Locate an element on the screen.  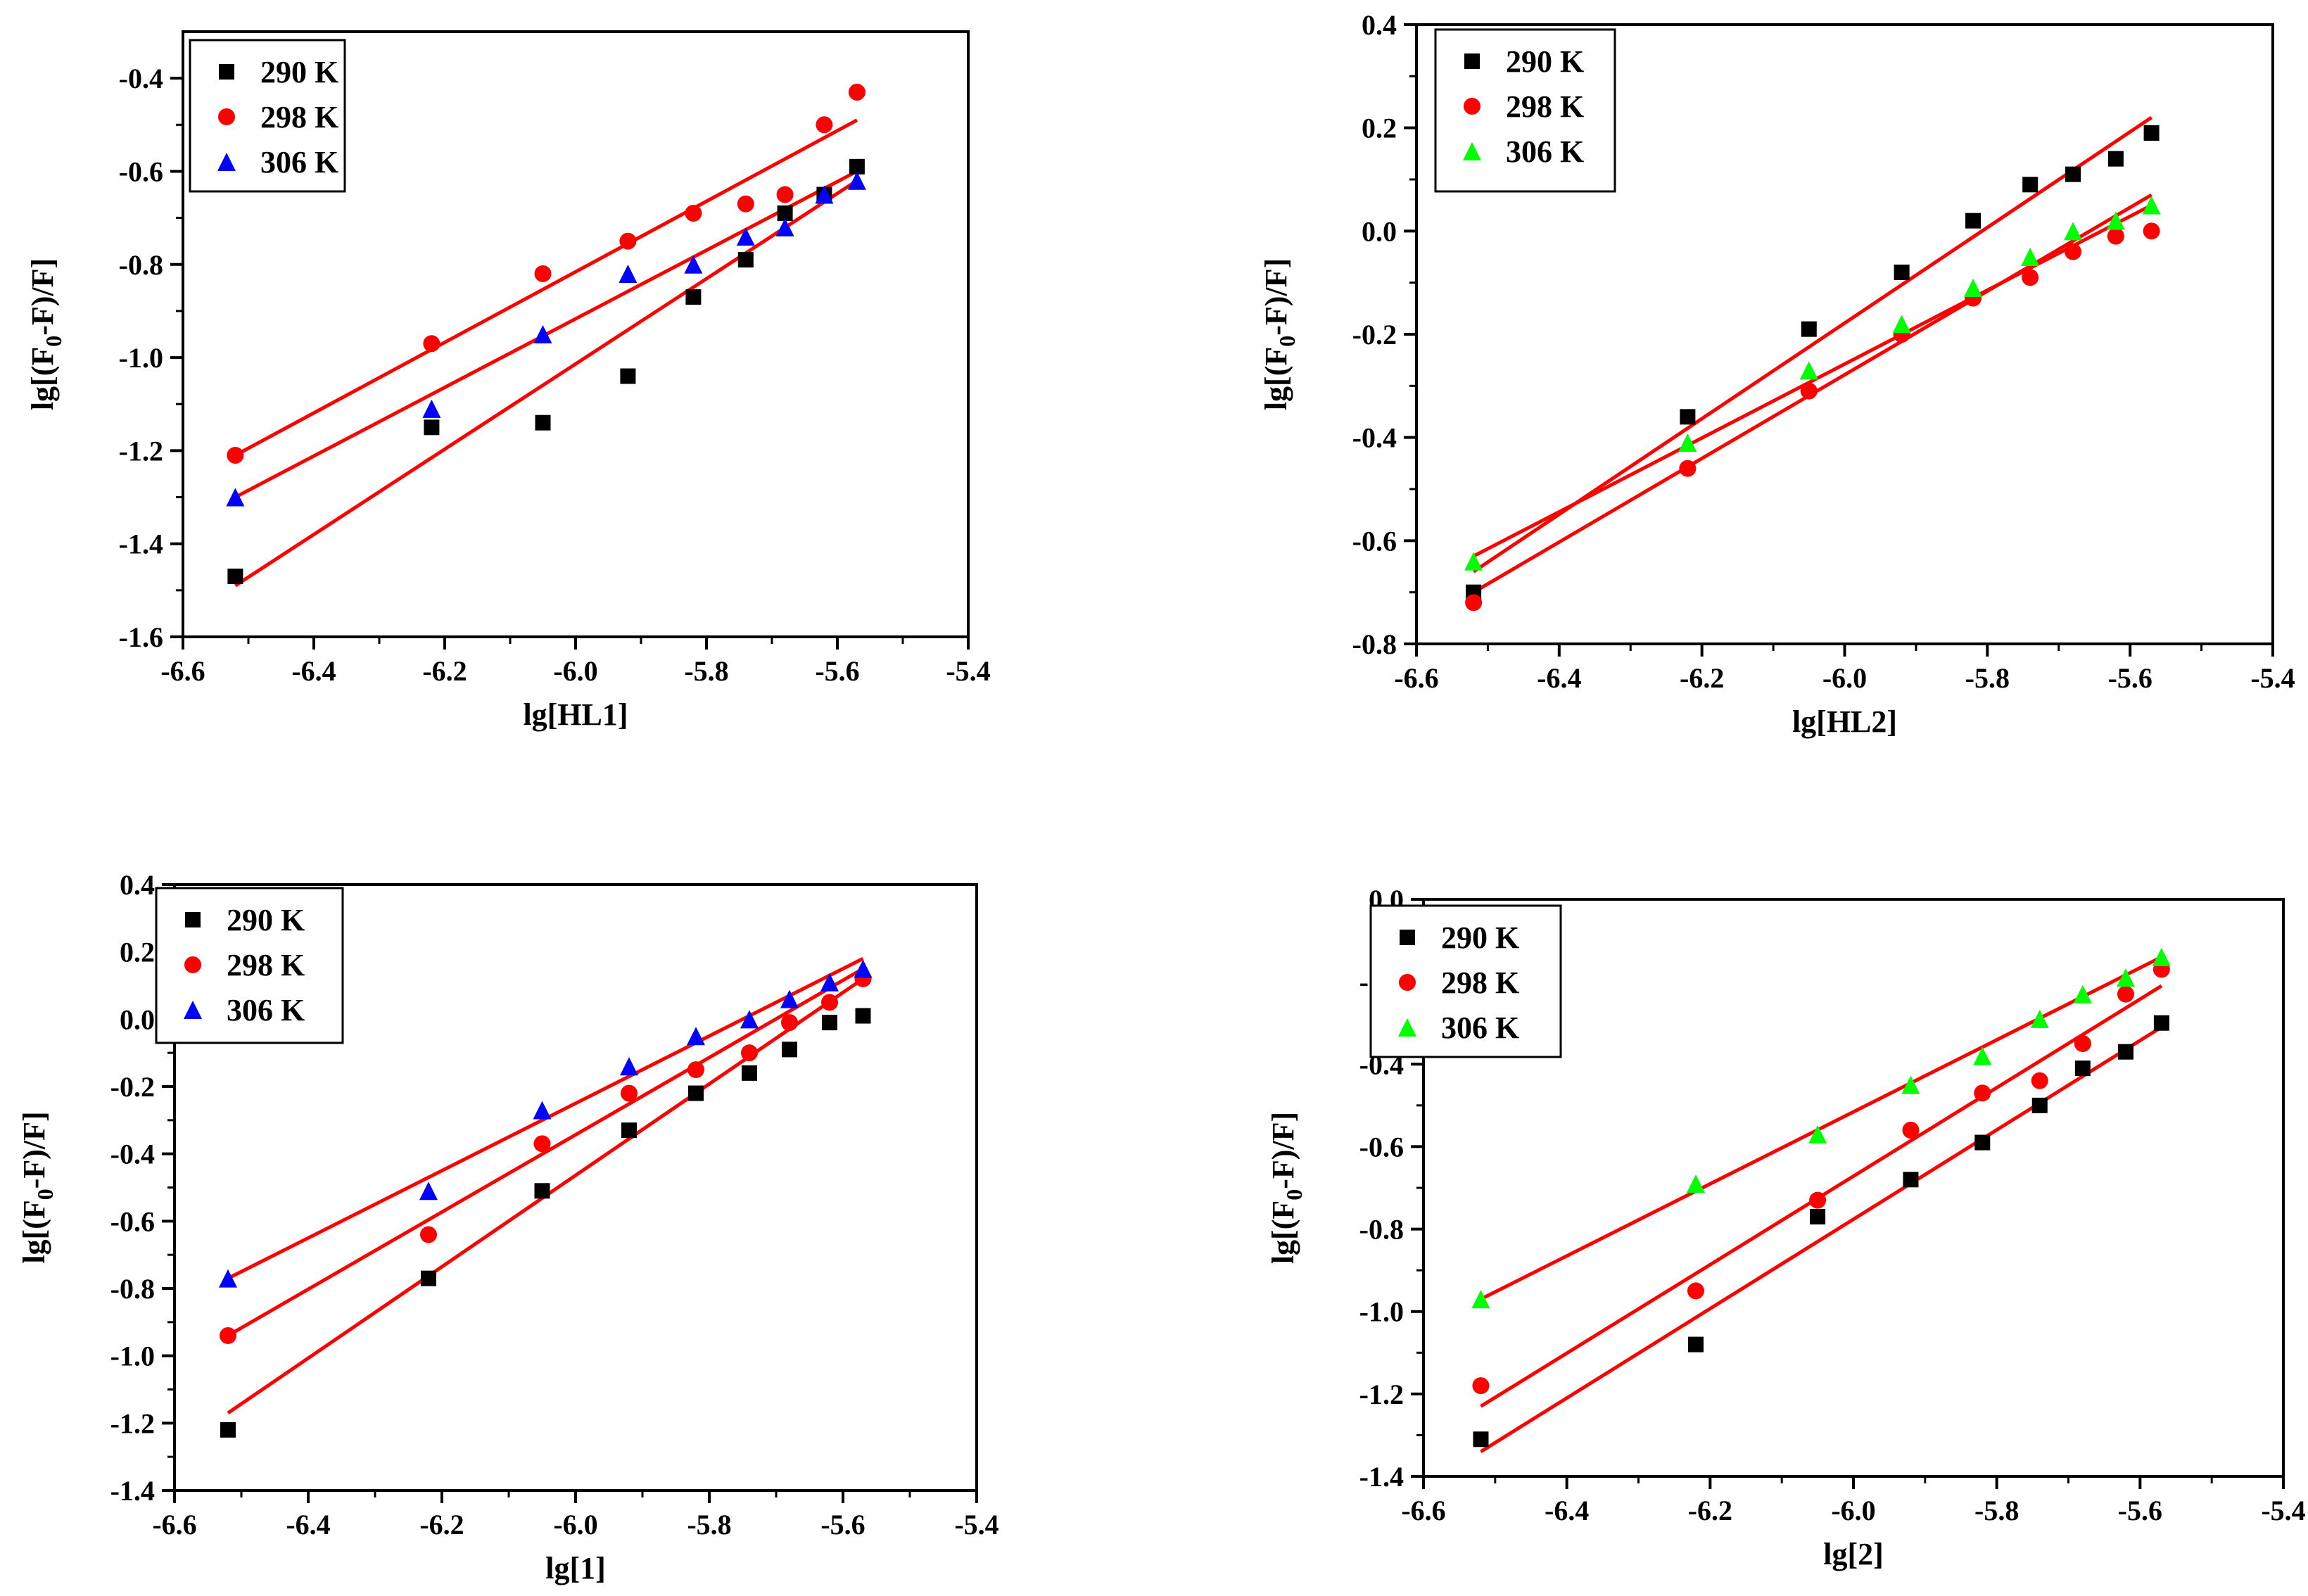
x-axis-label: lg[HL2] is located at coordinates (1844, 721).